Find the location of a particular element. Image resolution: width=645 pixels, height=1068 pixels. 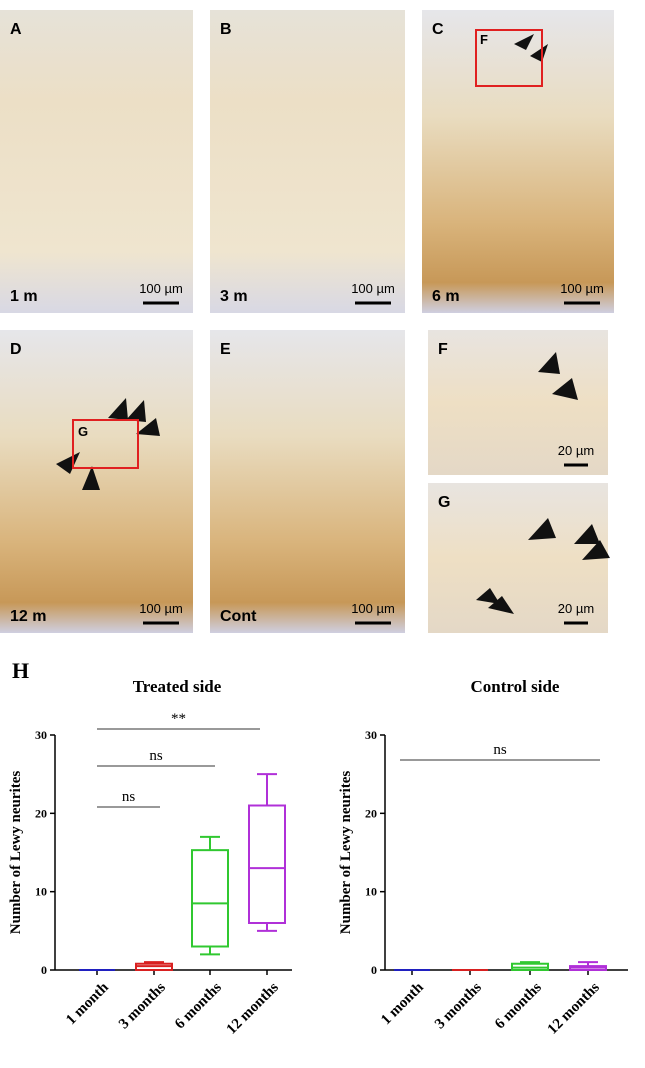

panel-letter: E is located at coordinates (225, 349).